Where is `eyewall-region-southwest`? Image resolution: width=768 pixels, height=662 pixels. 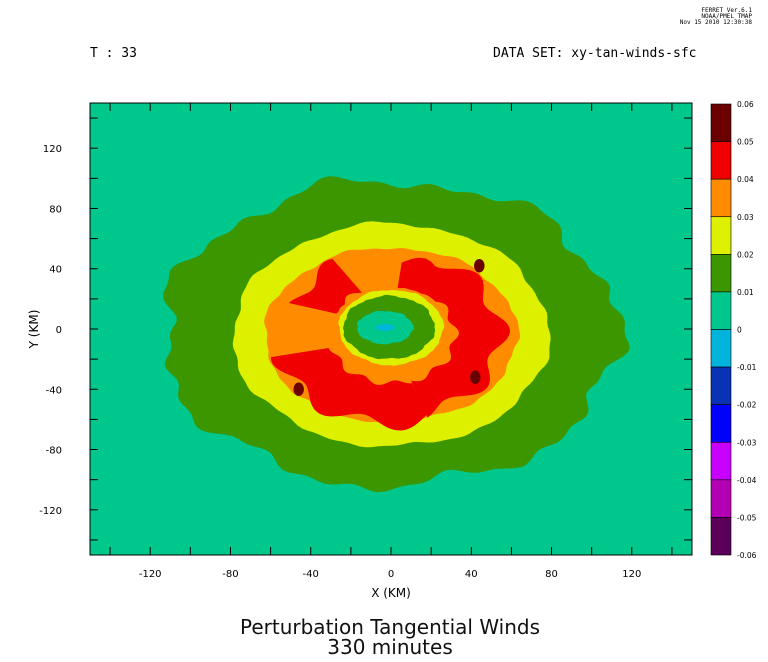
eyewall-region-southwest is located at coordinates (349, 389).